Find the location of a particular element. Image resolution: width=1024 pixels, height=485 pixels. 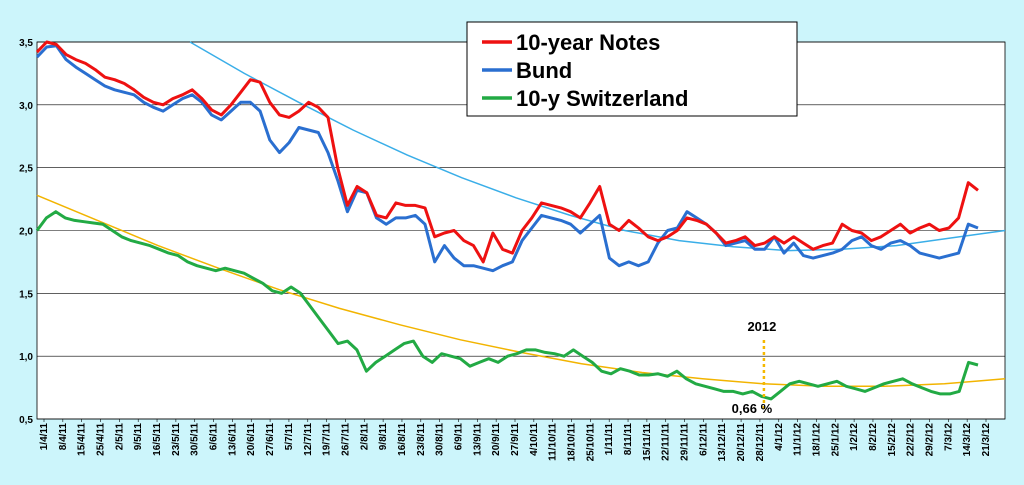

x-tick-label: 1/4/11 is located at coordinates (44, 437).